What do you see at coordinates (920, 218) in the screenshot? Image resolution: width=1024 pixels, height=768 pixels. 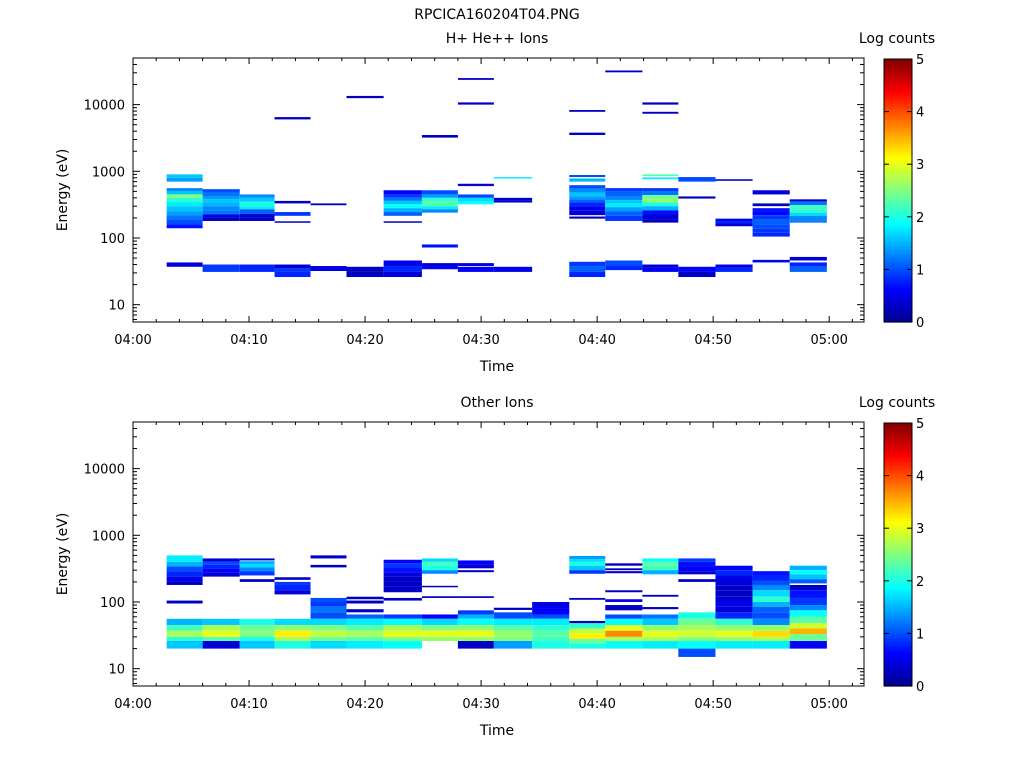 I see `colorbar-tick-label: 2` at bounding box center [920, 218].